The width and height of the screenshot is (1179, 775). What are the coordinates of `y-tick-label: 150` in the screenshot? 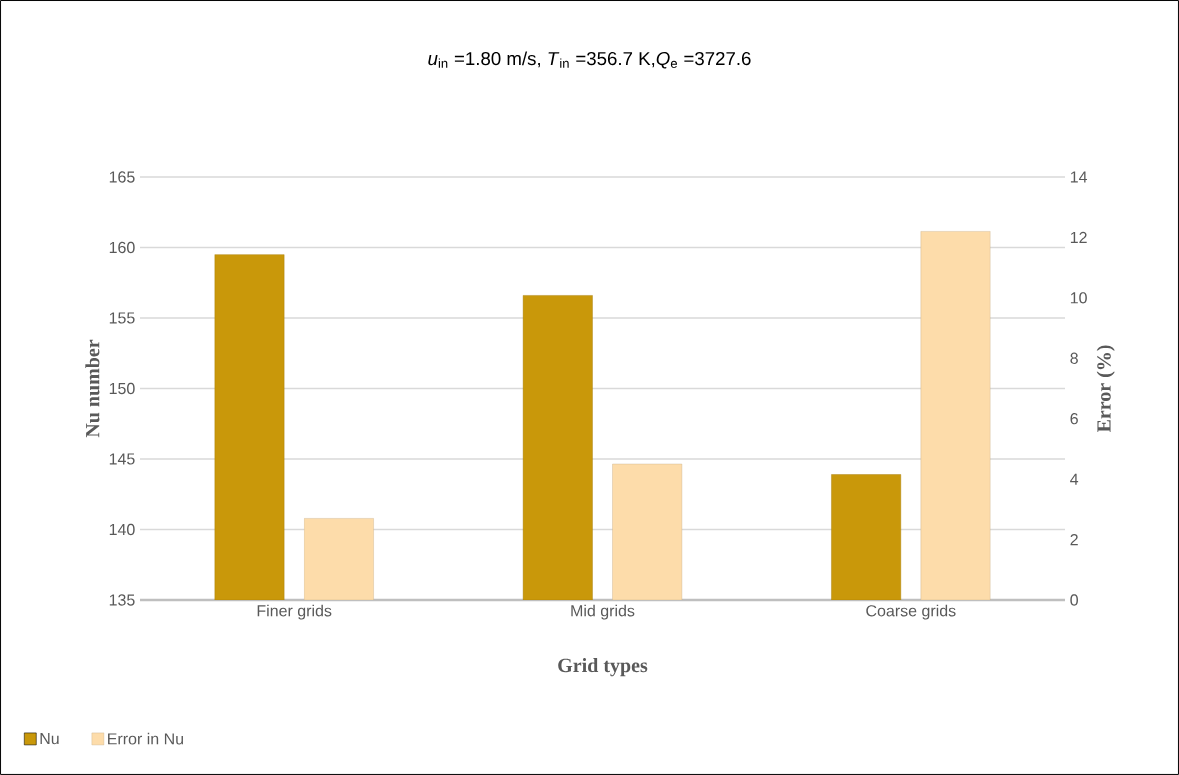 It's located at (122, 388).